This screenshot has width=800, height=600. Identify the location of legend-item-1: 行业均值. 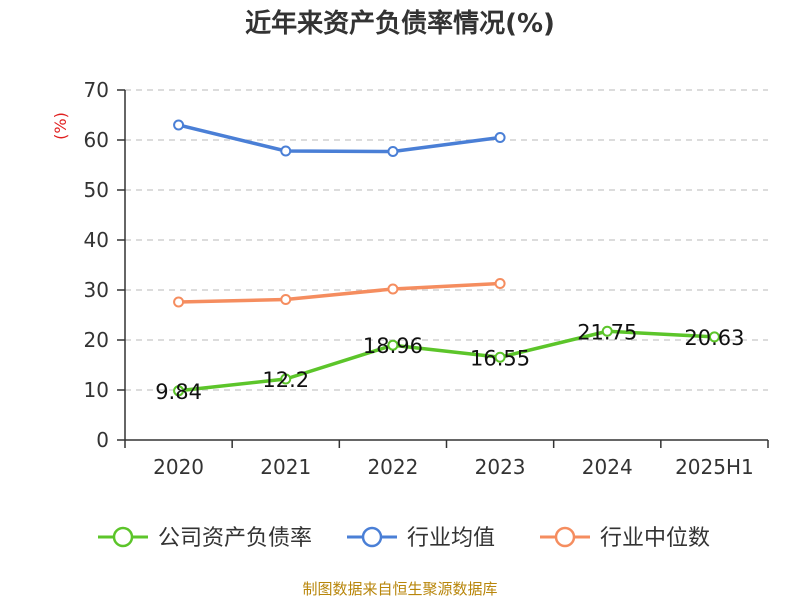
(421, 538).